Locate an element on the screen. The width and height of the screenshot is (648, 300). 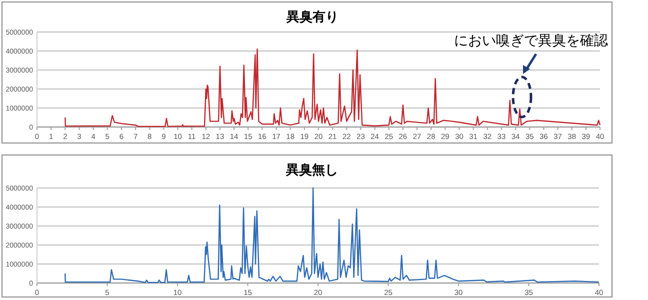
annotation: におい嗅ぎで異臭を確認 is located at coordinates (531, 41).